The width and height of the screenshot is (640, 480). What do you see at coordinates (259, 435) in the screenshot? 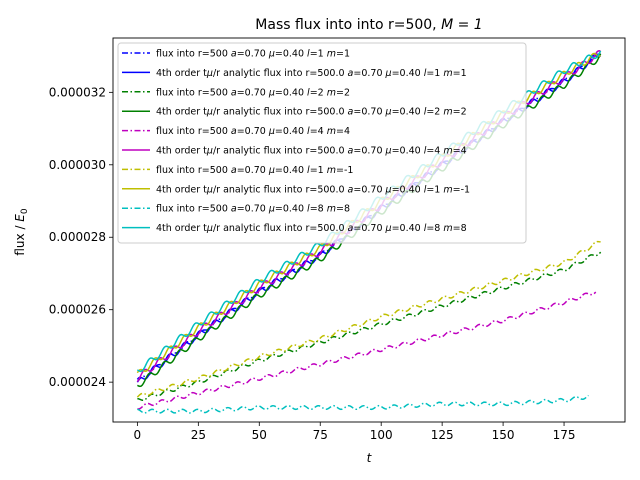
I see `x-tick-label: 50` at bounding box center [259, 435].